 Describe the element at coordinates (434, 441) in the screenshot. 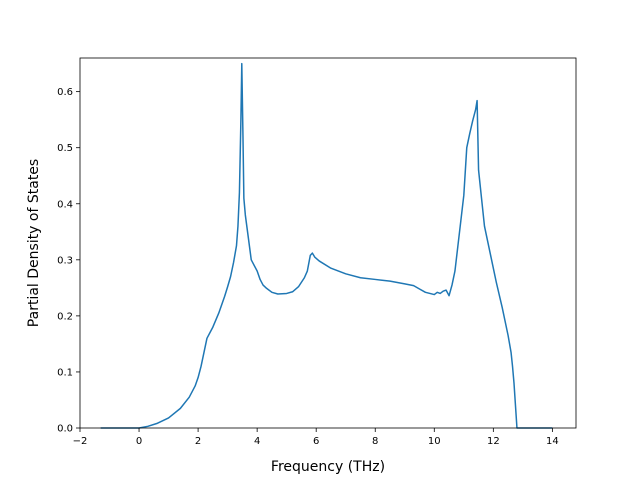

I see `x-tick-label: 10` at that location.